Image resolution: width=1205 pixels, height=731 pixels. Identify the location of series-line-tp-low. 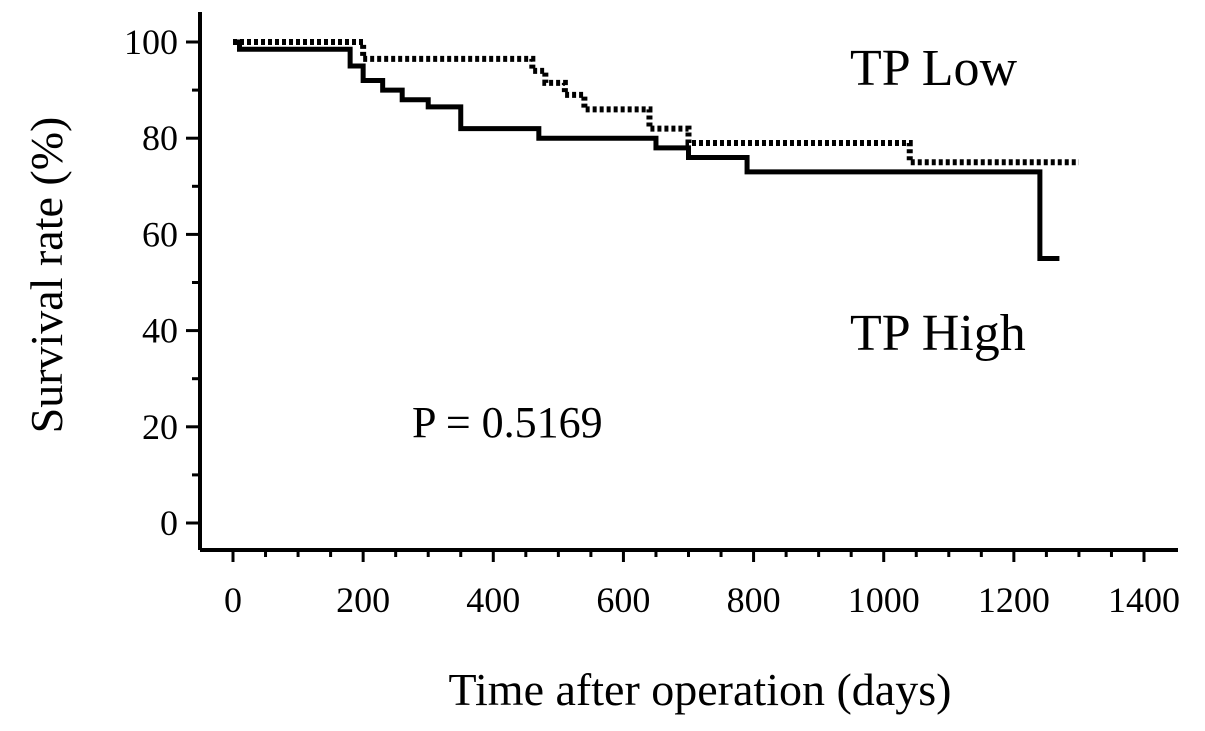
(656, 102).